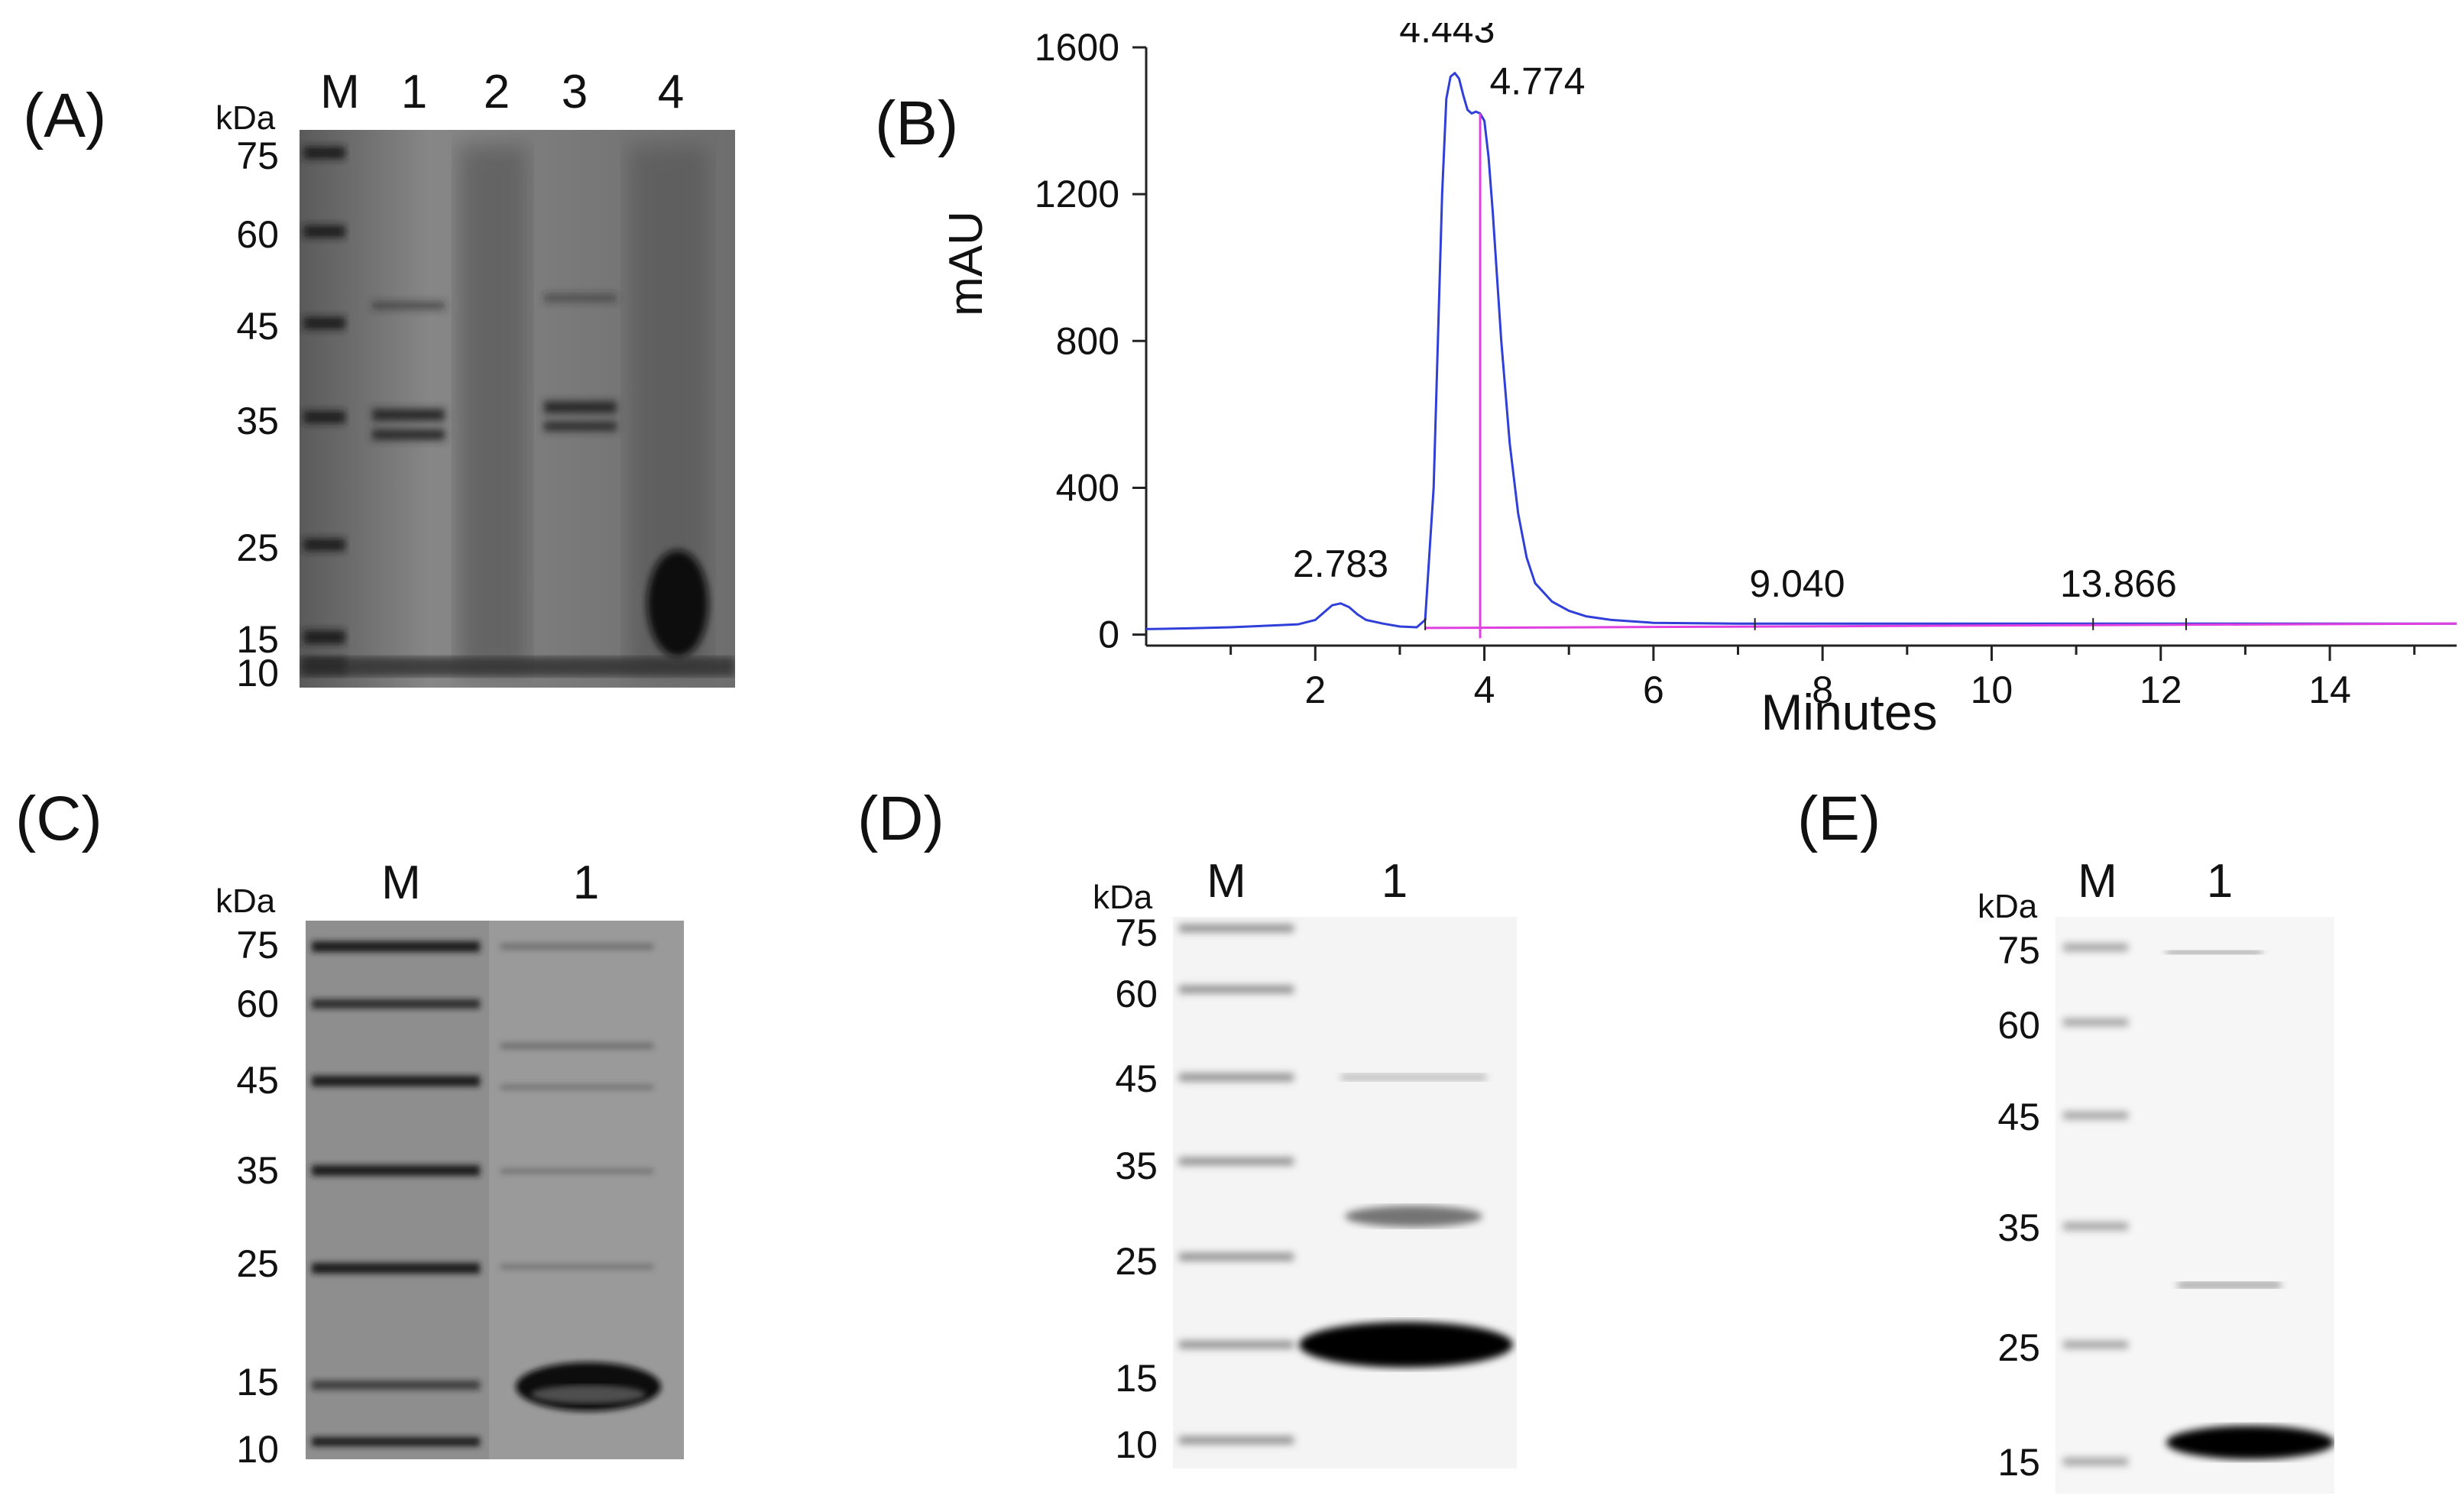  What do you see at coordinates (496, 92) in the screenshot?
I see `panel-a-lane-2: 2` at bounding box center [496, 92].